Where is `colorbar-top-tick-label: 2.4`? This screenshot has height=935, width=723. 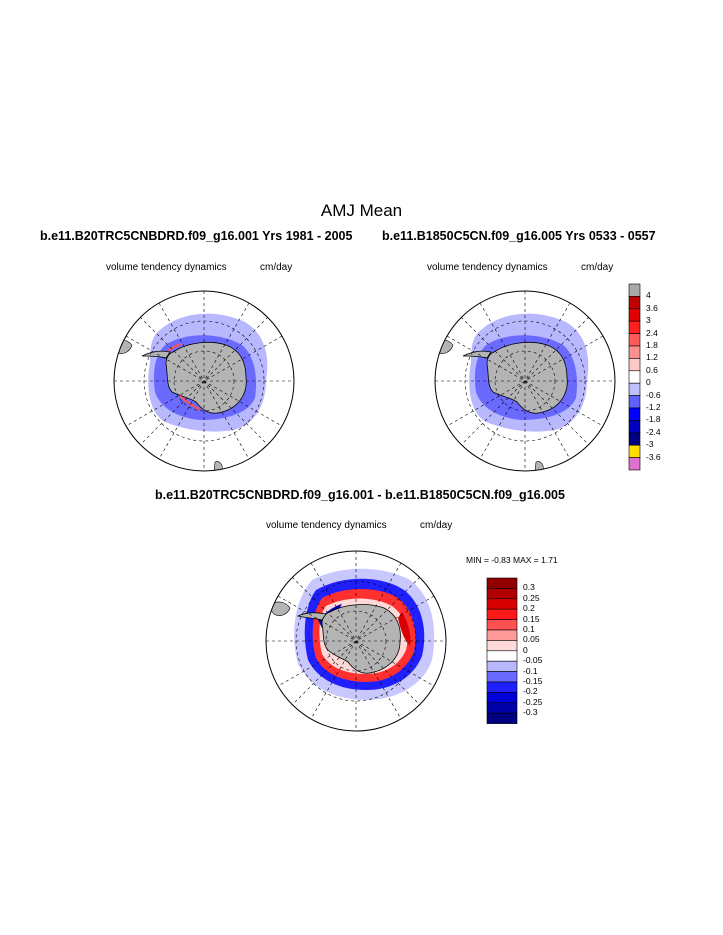
colorbar-top-tick-label: 2.4 is located at coordinates (652, 332).